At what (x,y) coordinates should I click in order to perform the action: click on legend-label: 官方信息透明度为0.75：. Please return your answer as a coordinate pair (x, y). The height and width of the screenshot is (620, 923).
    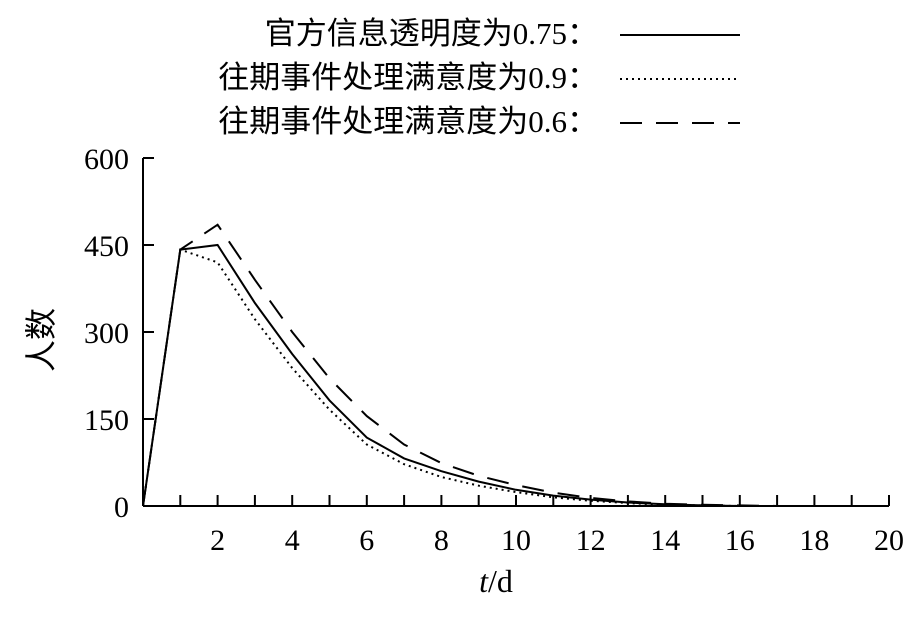
    Looking at the image, I should click on (431, 33).